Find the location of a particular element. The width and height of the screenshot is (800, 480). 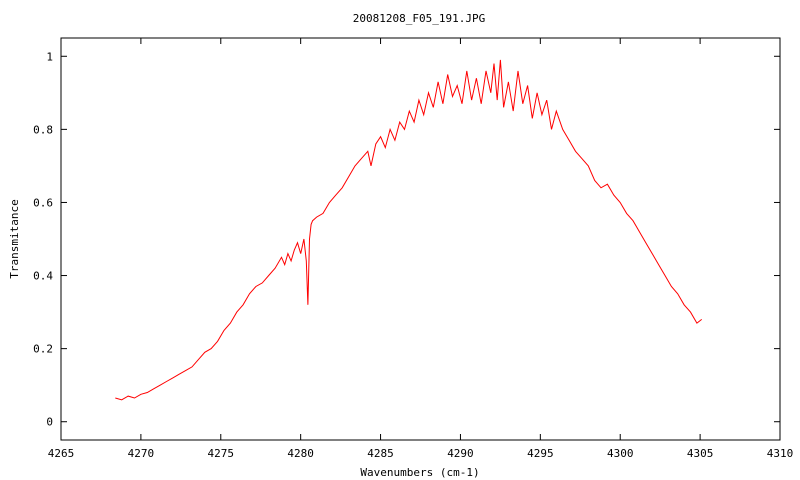

x-tick-label: 4310 is located at coordinates (780, 453).